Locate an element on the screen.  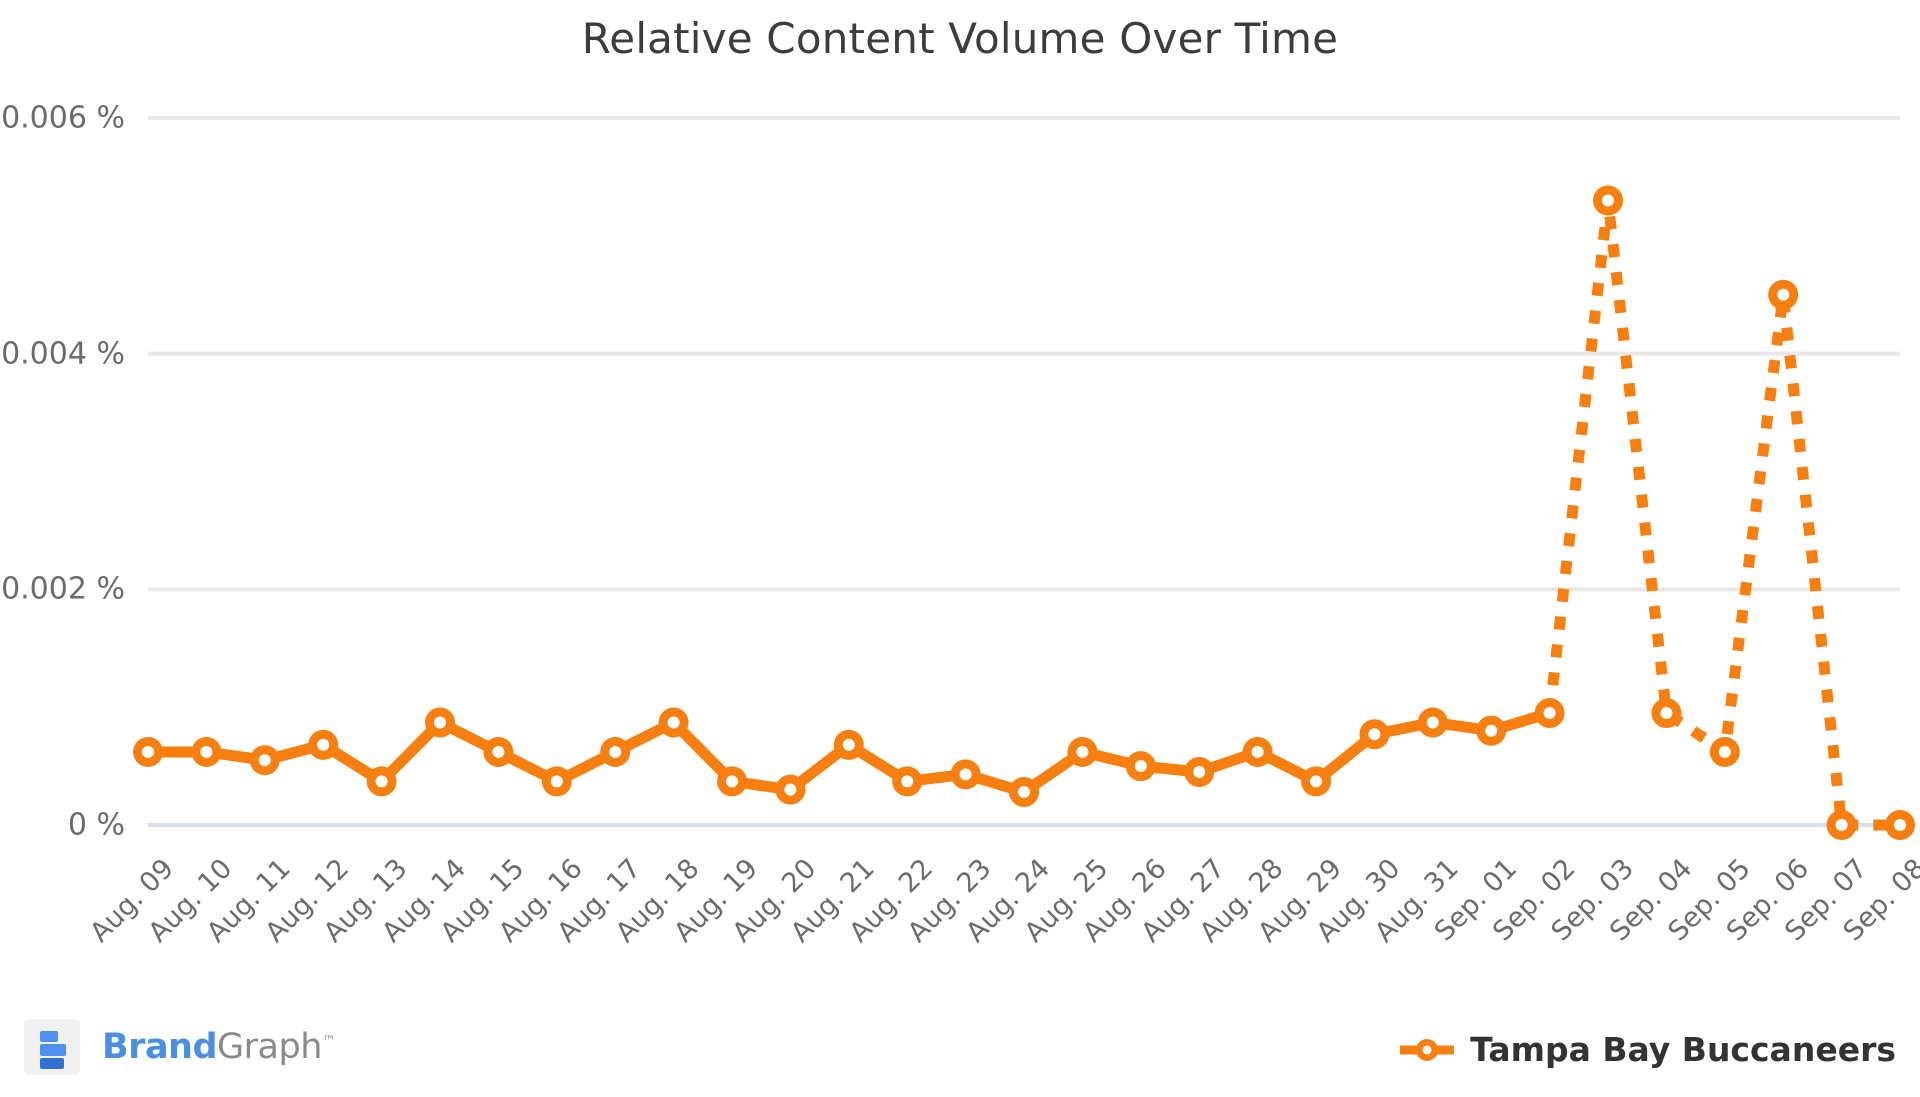
trademark-symbol: ™ is located at coordinates (328, 1041).